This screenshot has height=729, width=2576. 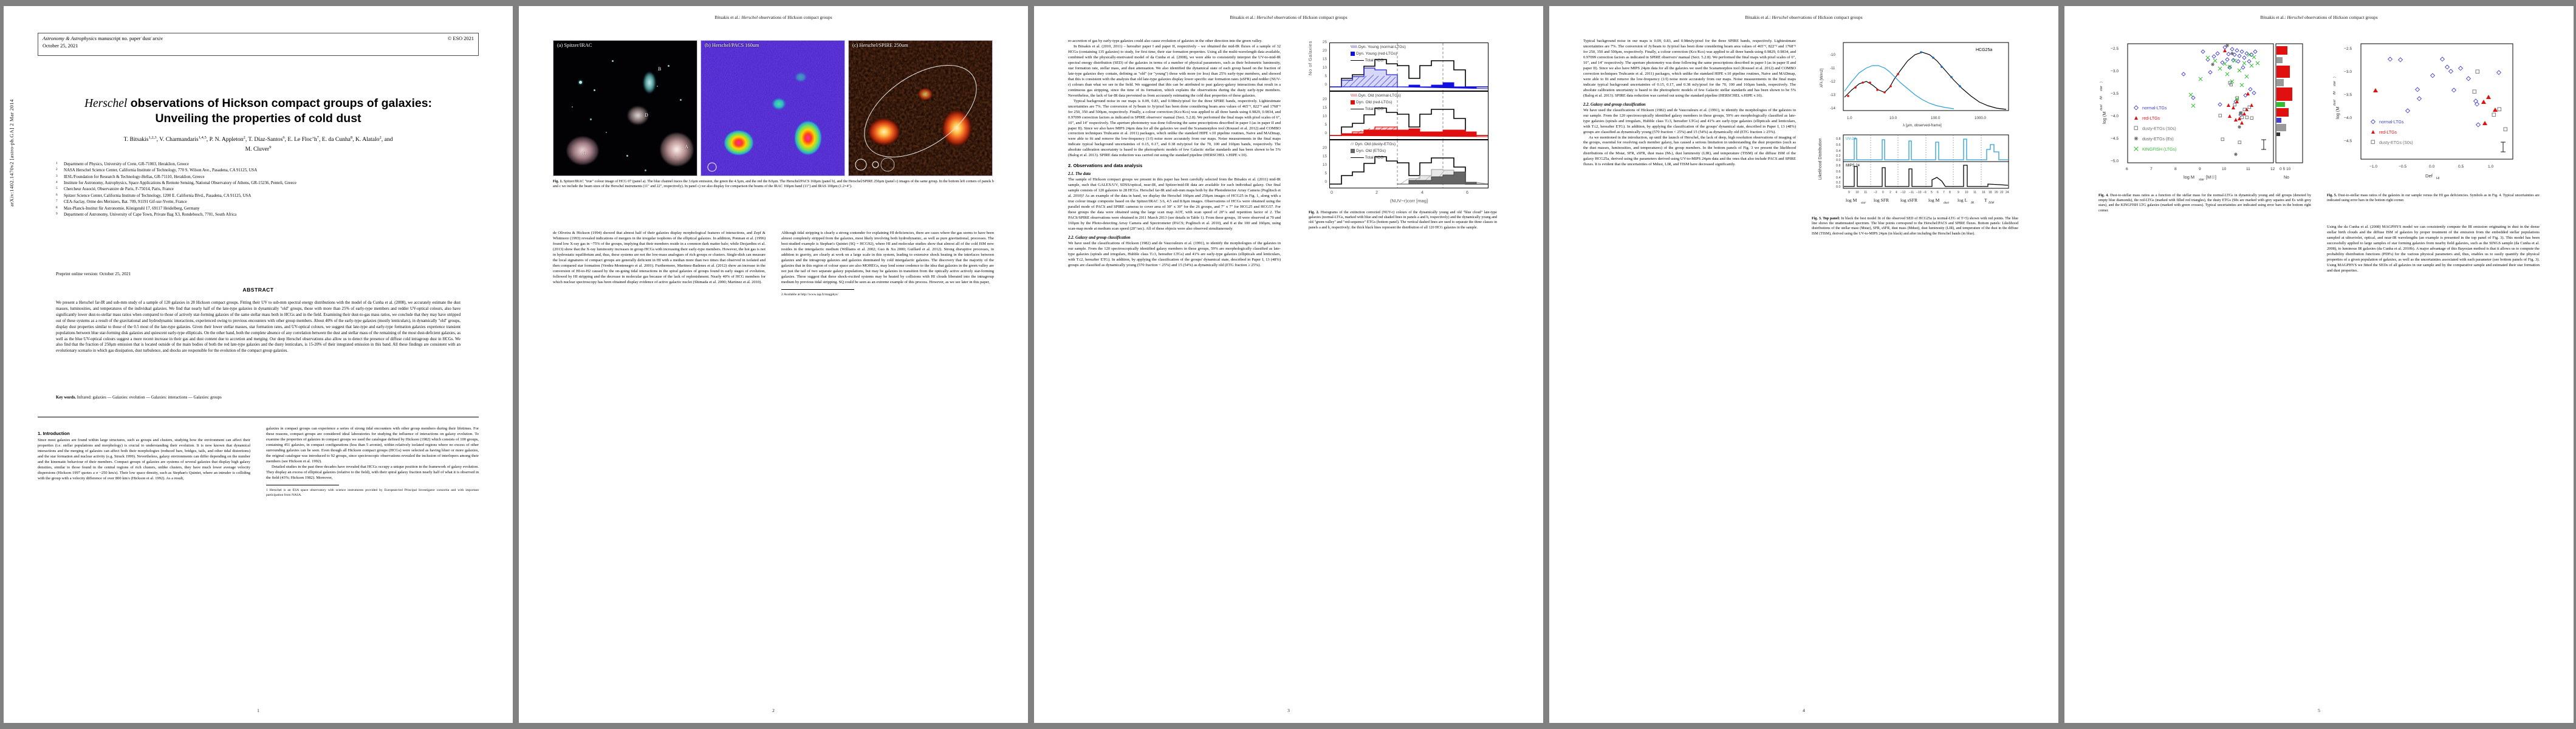 What do you see at coordinates (1378, 47) in the screenshot?
I see `legend-item: \\\\\\ Dyn. Young (normal-LTGs)` at bounding box center [1378, 47].